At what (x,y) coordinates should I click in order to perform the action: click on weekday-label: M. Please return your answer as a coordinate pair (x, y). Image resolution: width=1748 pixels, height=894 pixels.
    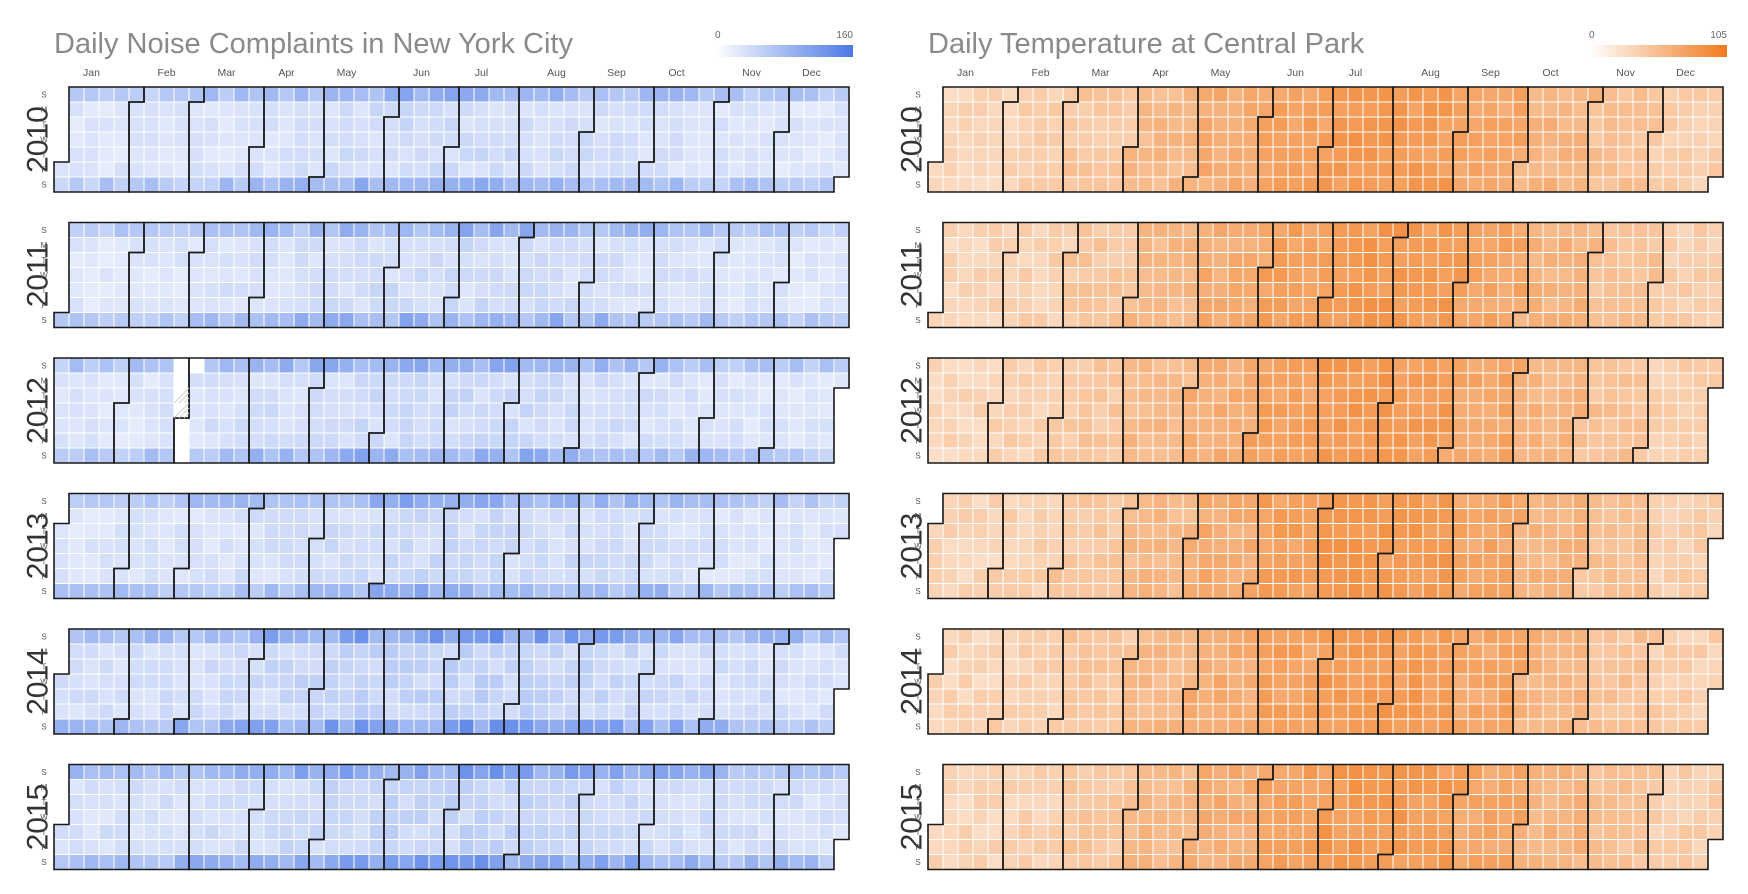
    Looking at the image, I should click on (918, 381).